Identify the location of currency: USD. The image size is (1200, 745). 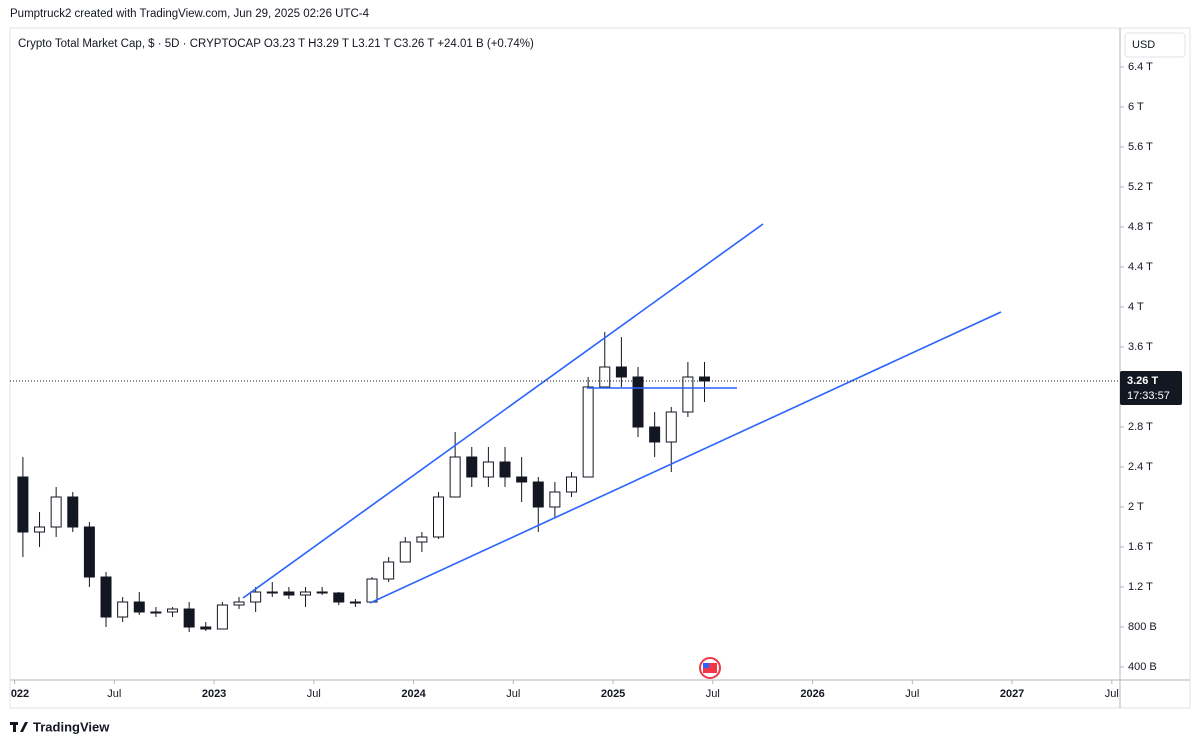
(1143, 45).